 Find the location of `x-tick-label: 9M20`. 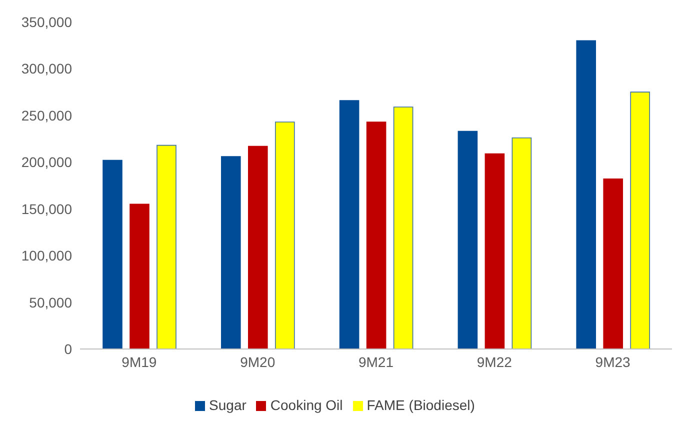

x-tick-label: 9M20 is located at coordinates (258, 362).